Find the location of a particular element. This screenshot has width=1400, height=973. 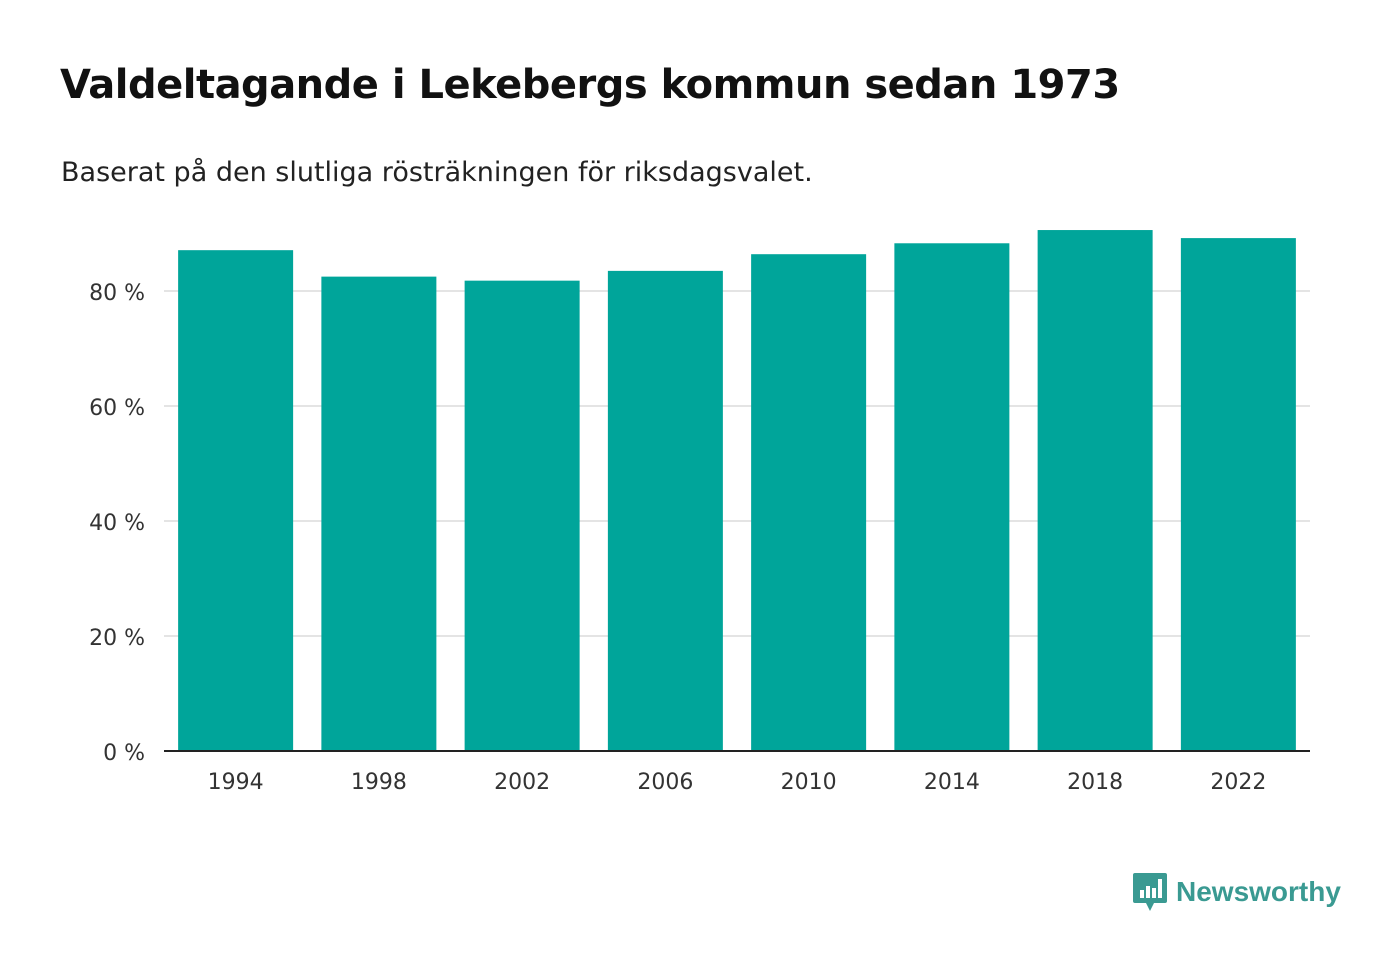

x-tick-label: 2022 is located at coordinates (1238, 782).